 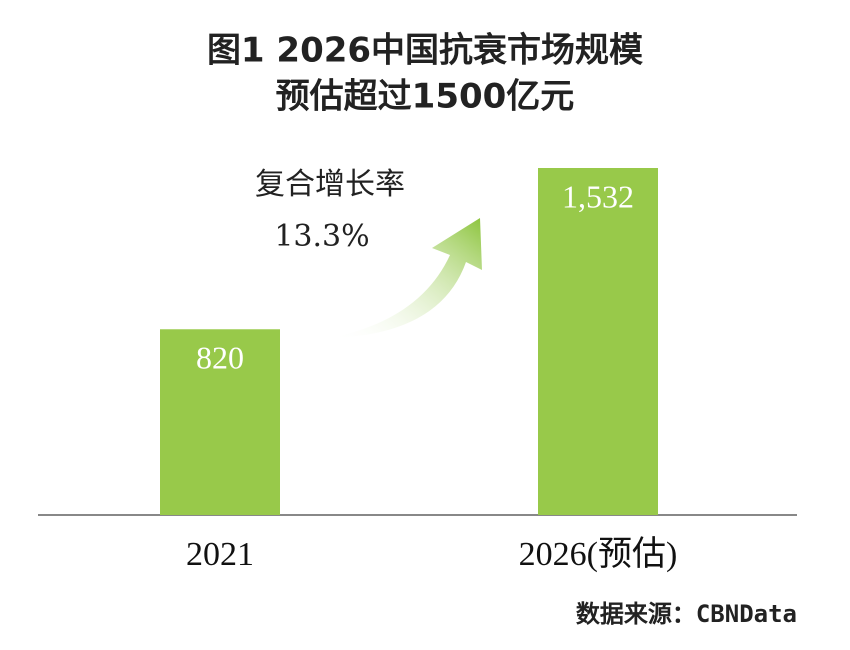 What do you see at coordinates (330, 184) in the screenshot?
I see `annotation: 复合增长率` at bounding box center [330, 184].